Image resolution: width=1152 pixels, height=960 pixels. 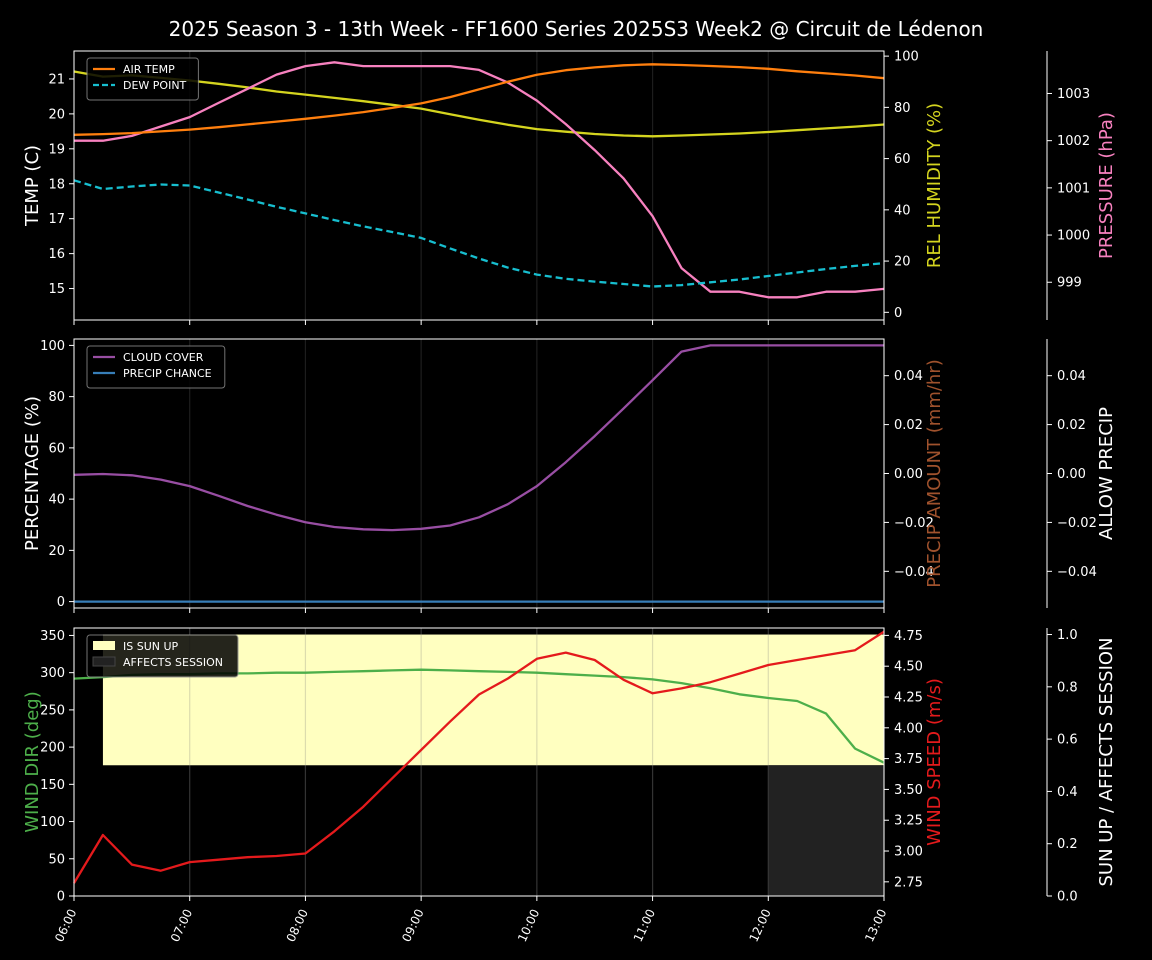 What do you see at coordinates (1073, 94) in the screenshot?
I see `panel-0-right2-tick-label: 1003` at bounding box center [1073, 94].